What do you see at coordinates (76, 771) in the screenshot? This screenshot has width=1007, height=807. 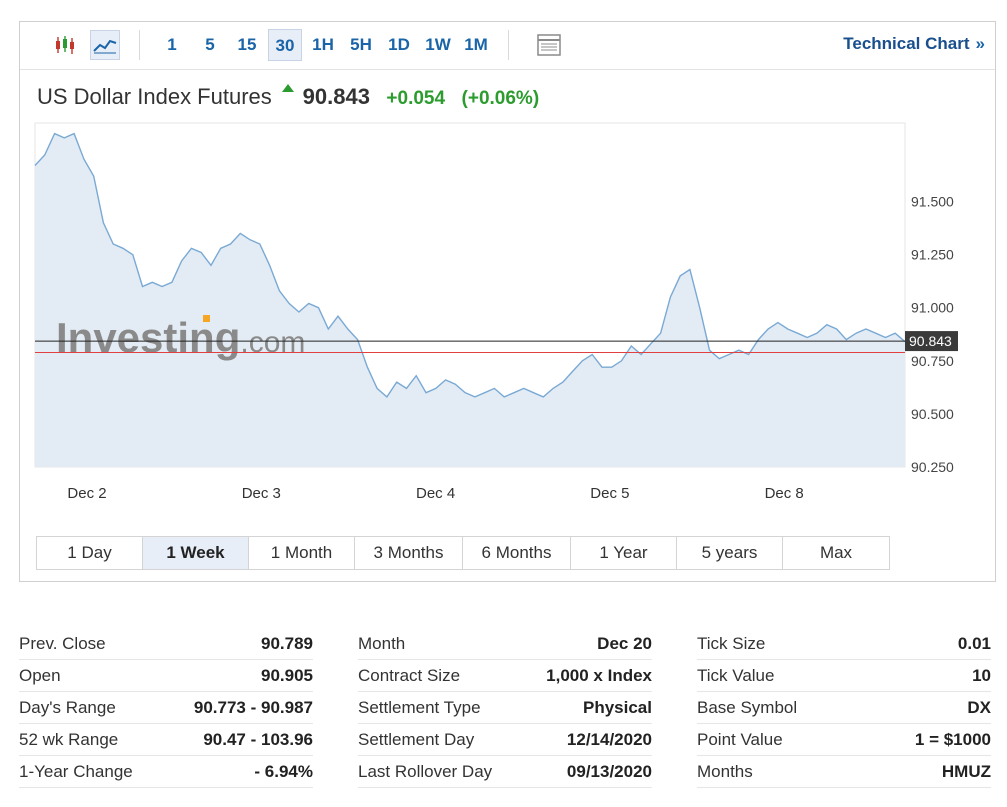 I see `stat-label: 1-Year Change` at bounding box center [76, 771].